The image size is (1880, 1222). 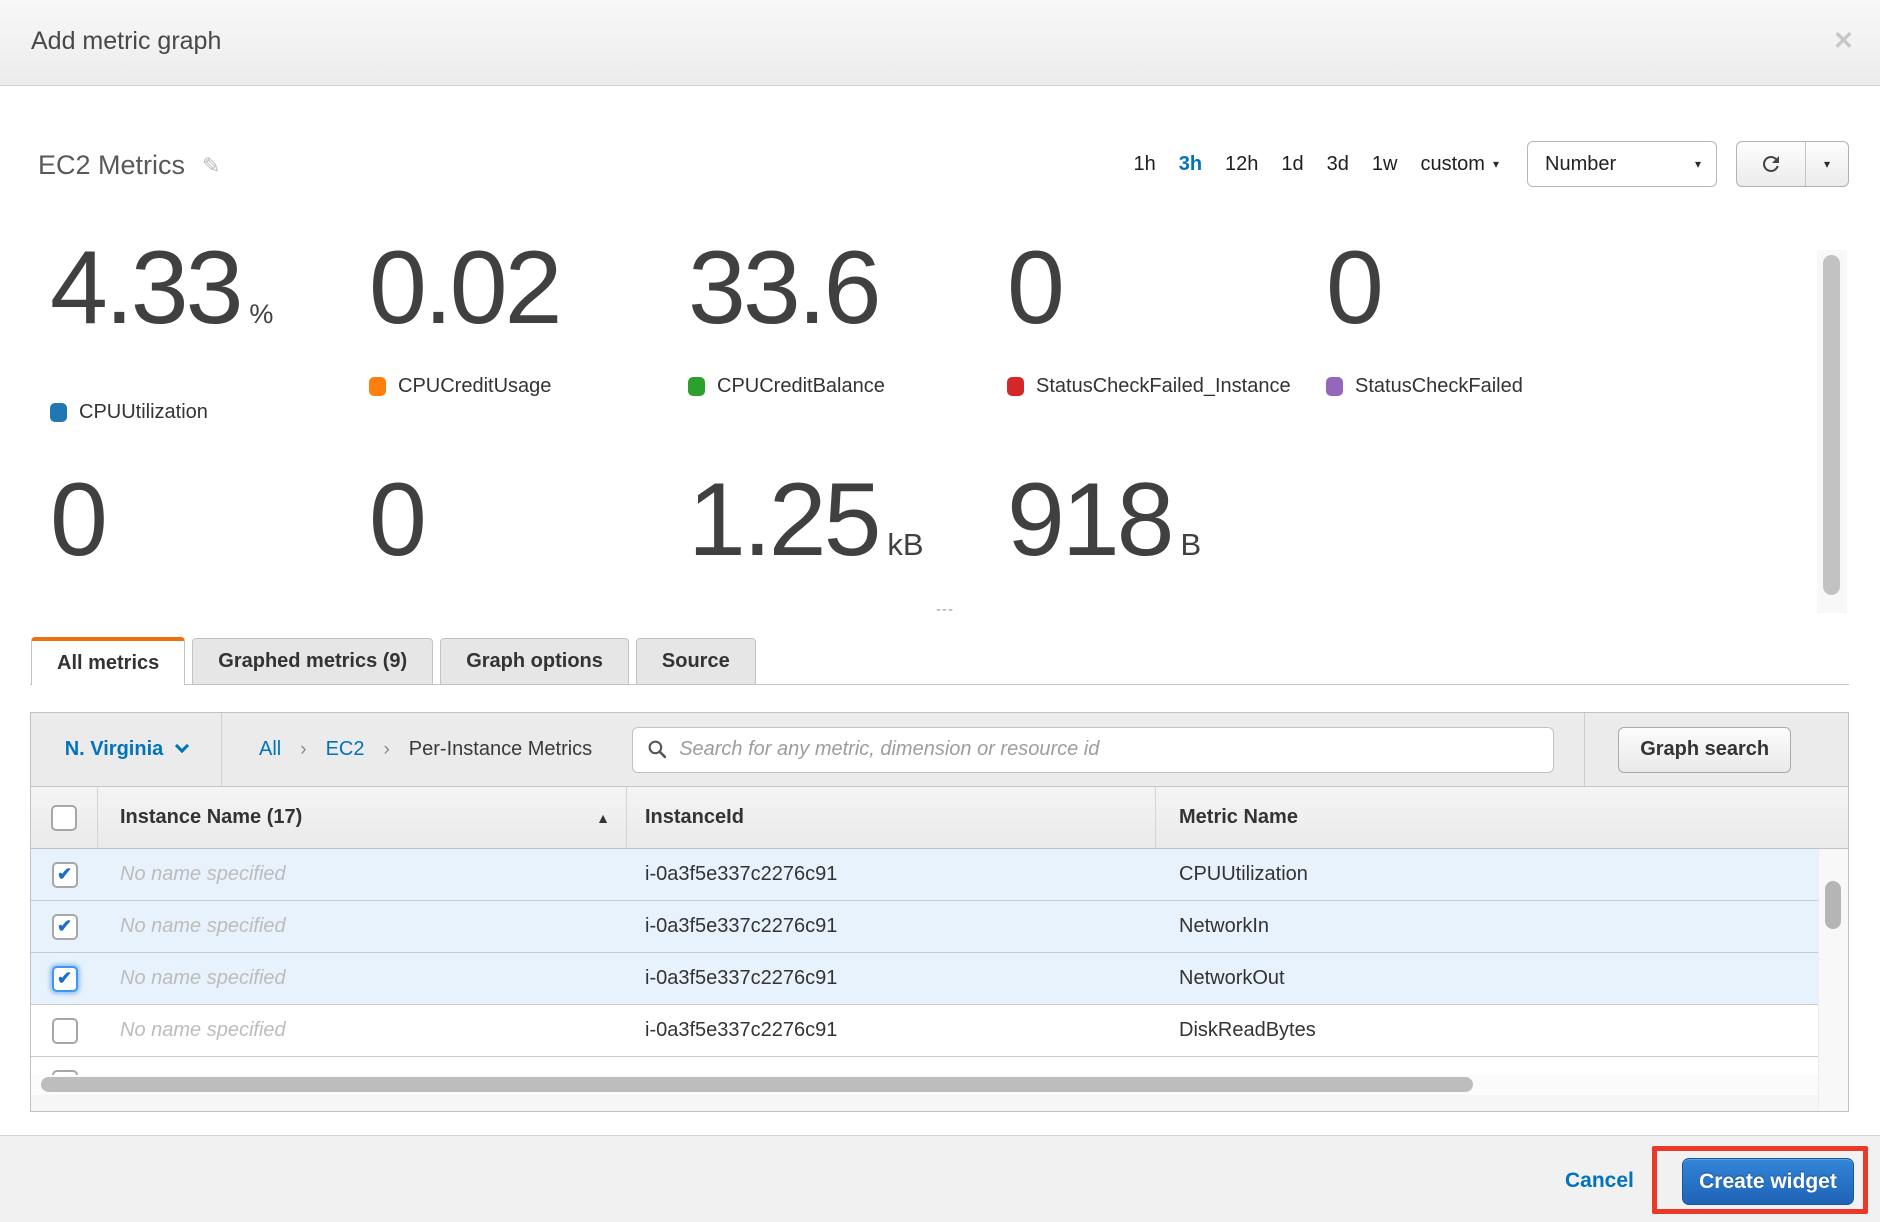 I want to click on metric-values-row-2: 0 0 1.25 kB 918 B, so click(x=847, y=532).